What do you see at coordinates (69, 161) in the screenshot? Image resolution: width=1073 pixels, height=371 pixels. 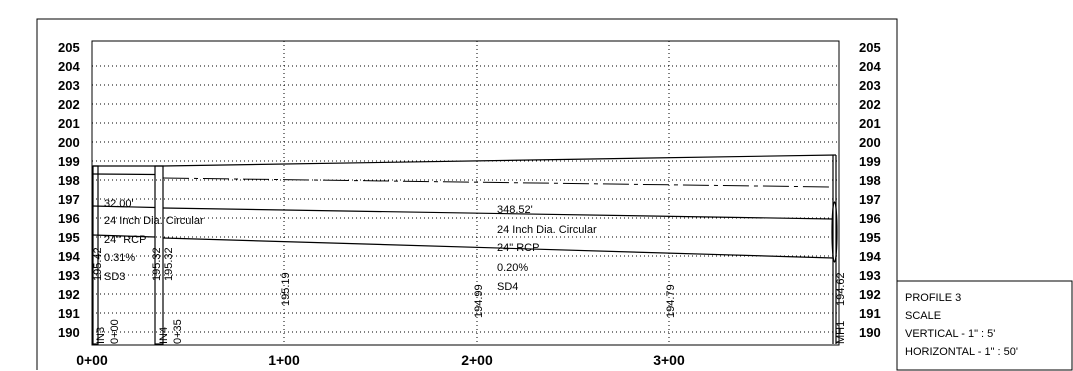 I see `elevation-label-left-199: 199` at bounding box center [69, 161].